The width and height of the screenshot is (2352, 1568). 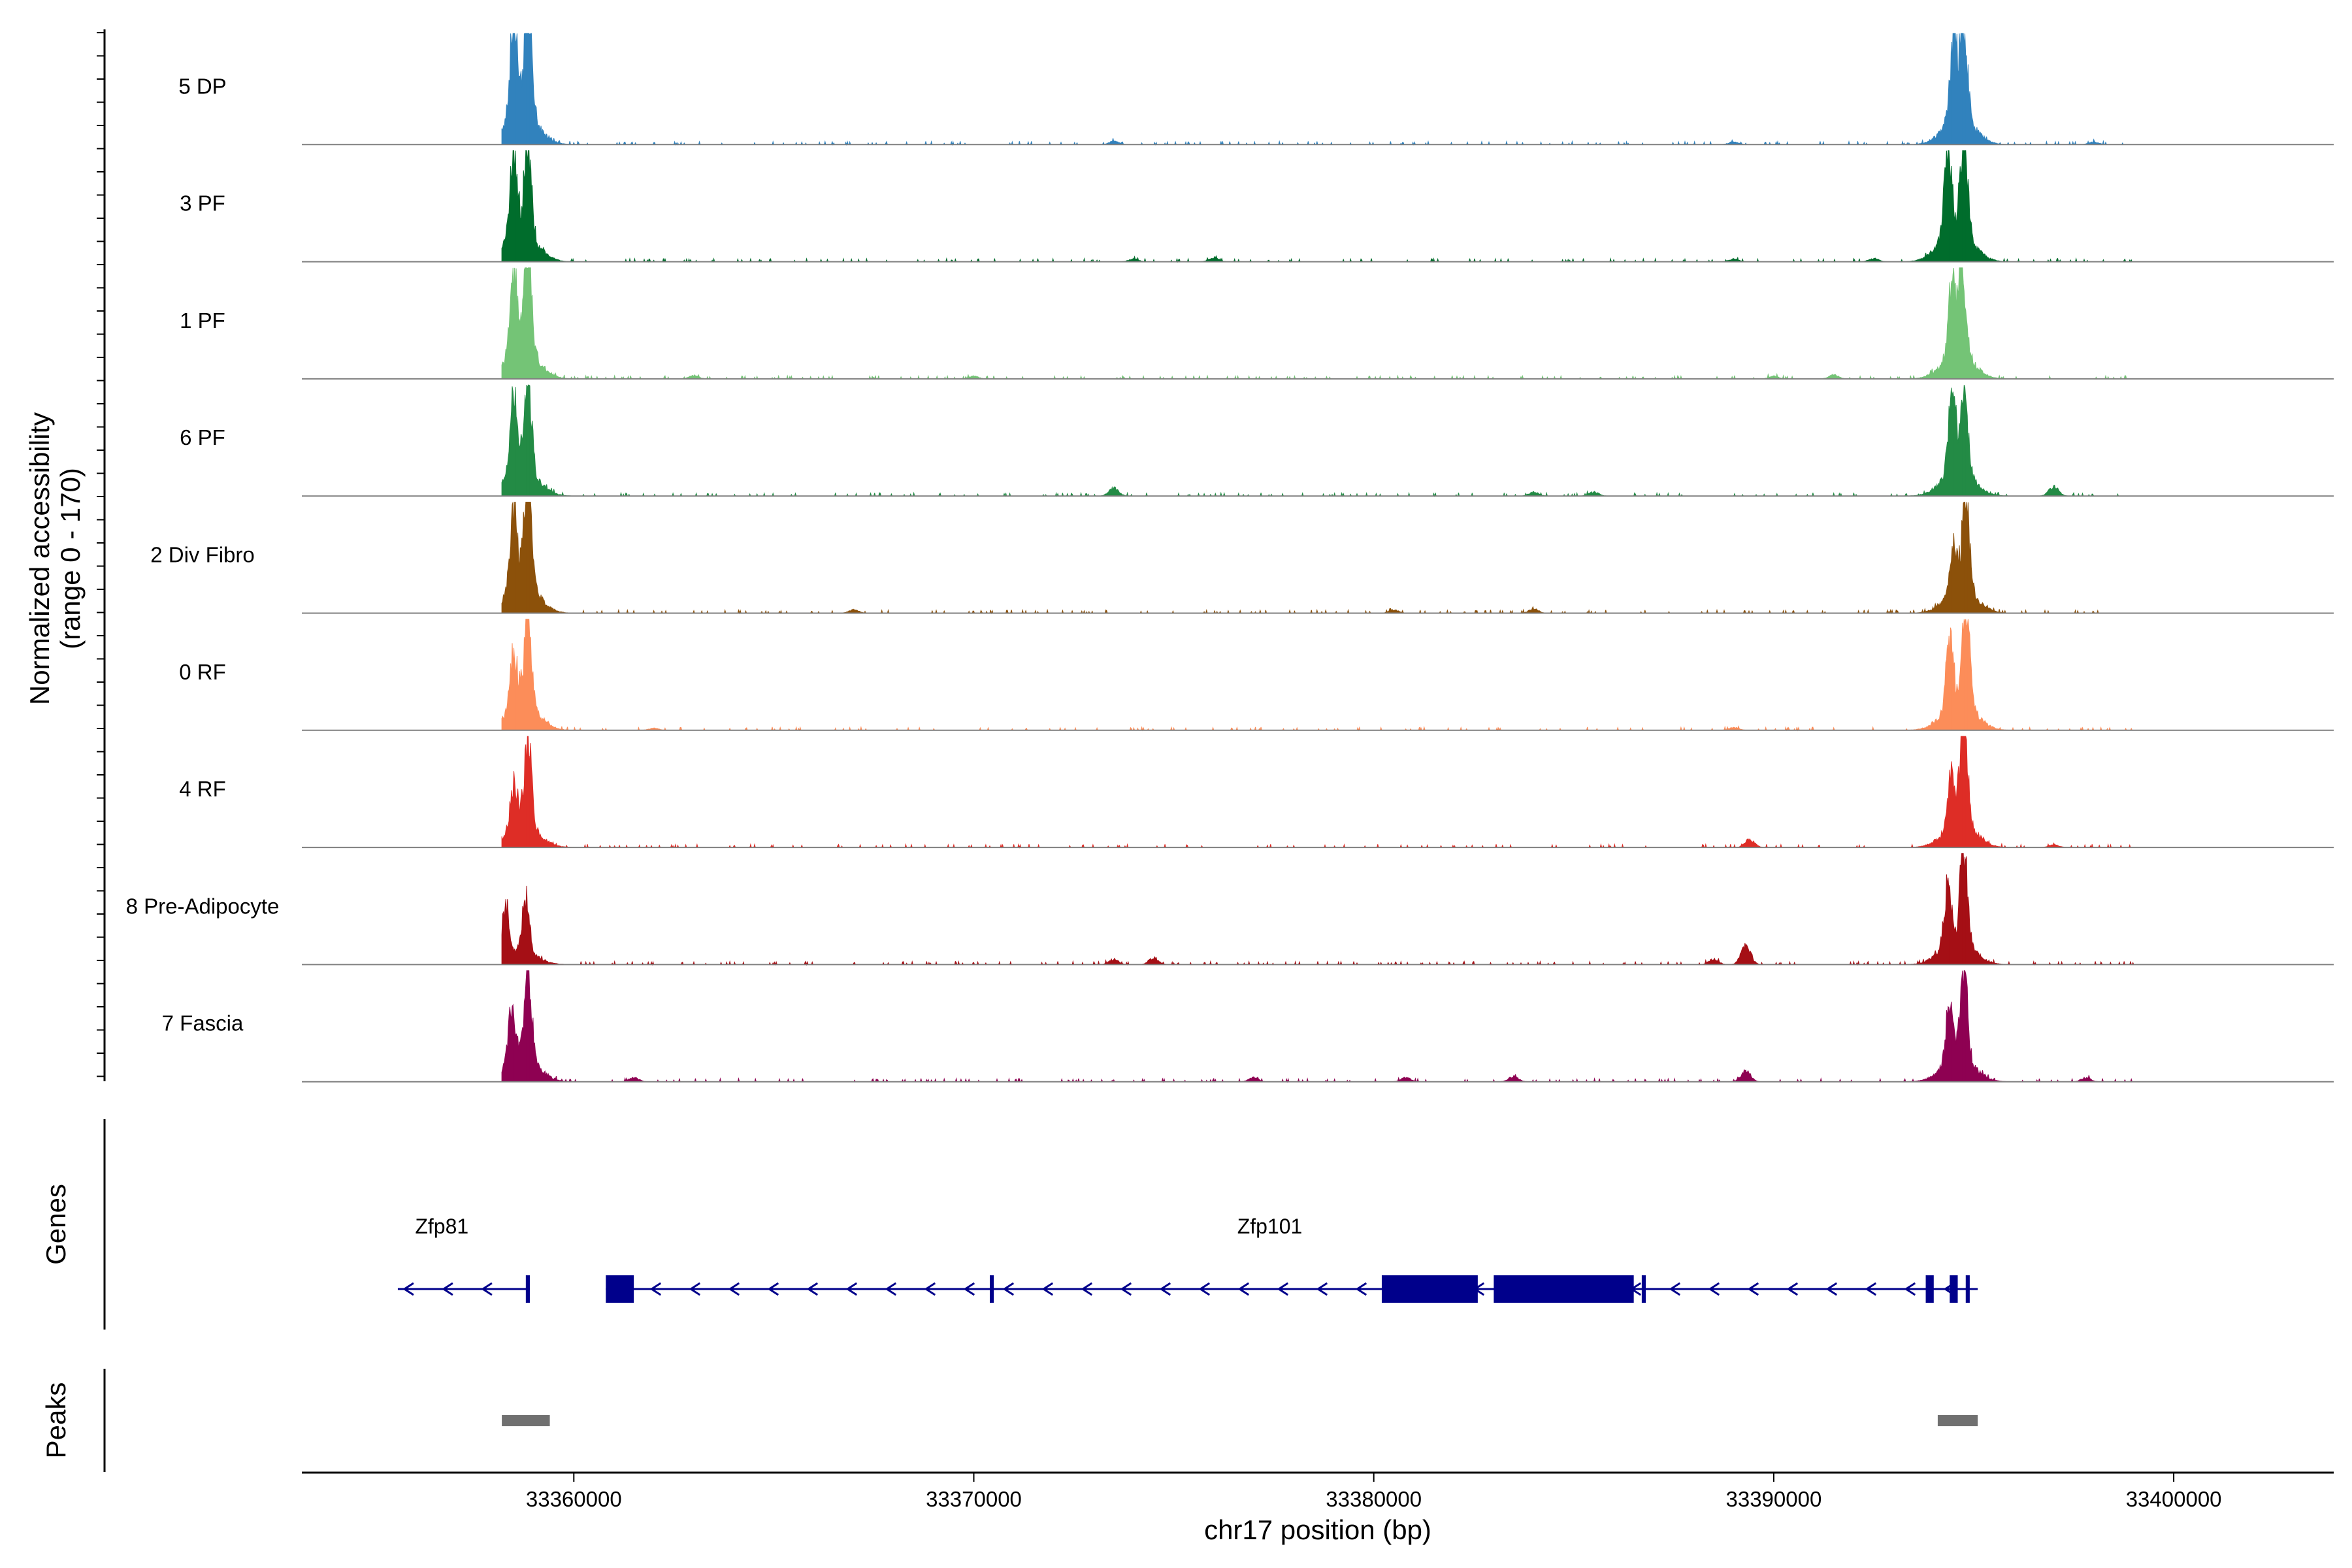 I want to click on track-8-pre-adipocyte: 8 Pre-Adipocyte, so click(x=1230, y=909).